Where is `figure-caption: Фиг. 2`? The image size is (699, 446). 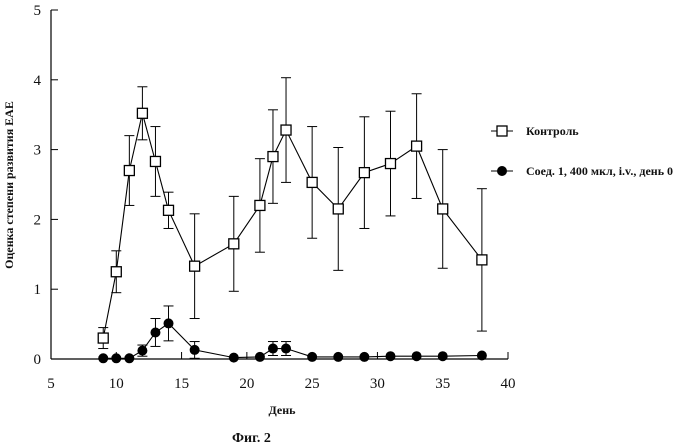 figure-caption: Фиг. 2 is located at coordinates (251, 438).